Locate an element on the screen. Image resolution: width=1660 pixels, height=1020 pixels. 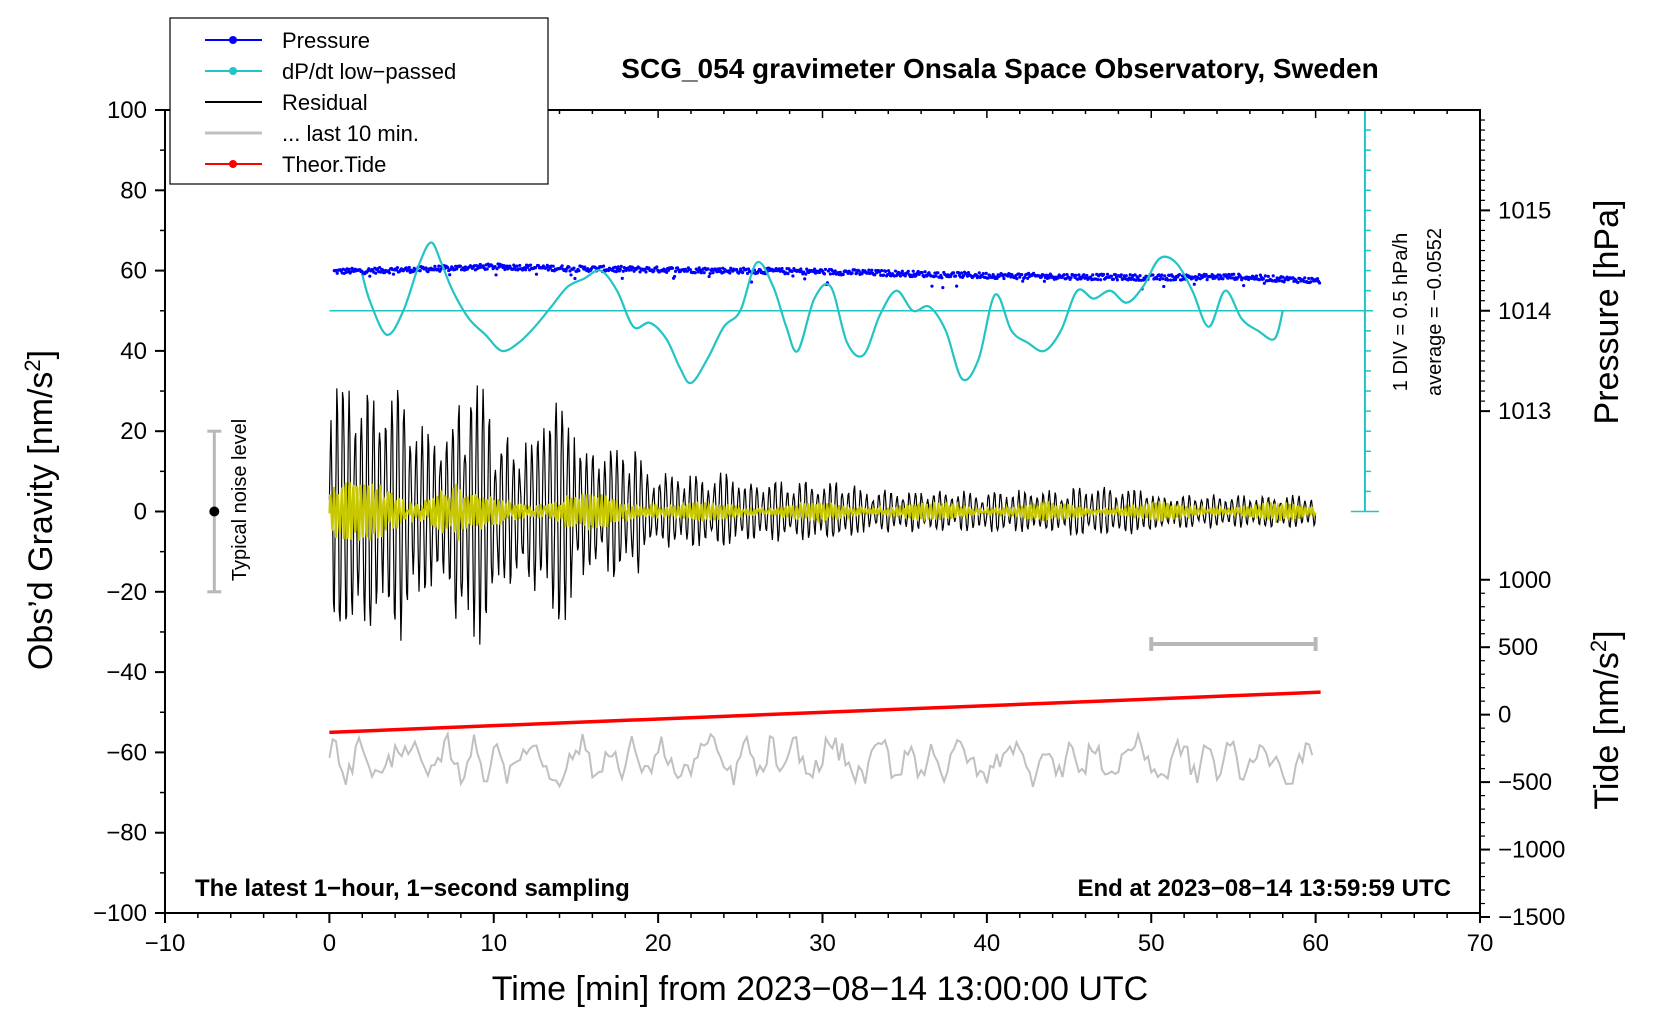
y-tick-label: −20 is located at coordinates (126, 592).